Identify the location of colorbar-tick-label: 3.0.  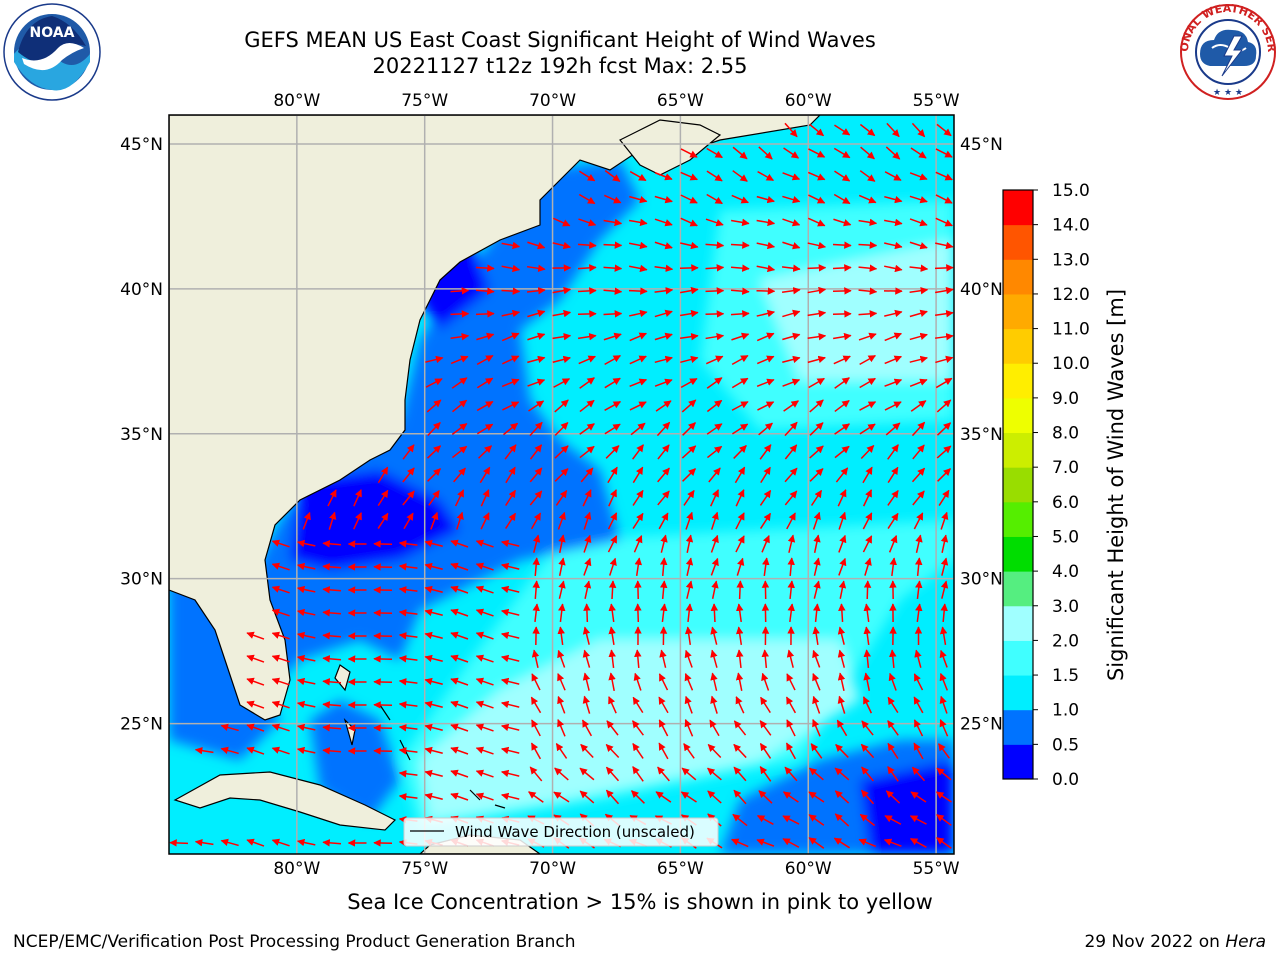
(1065, 607).